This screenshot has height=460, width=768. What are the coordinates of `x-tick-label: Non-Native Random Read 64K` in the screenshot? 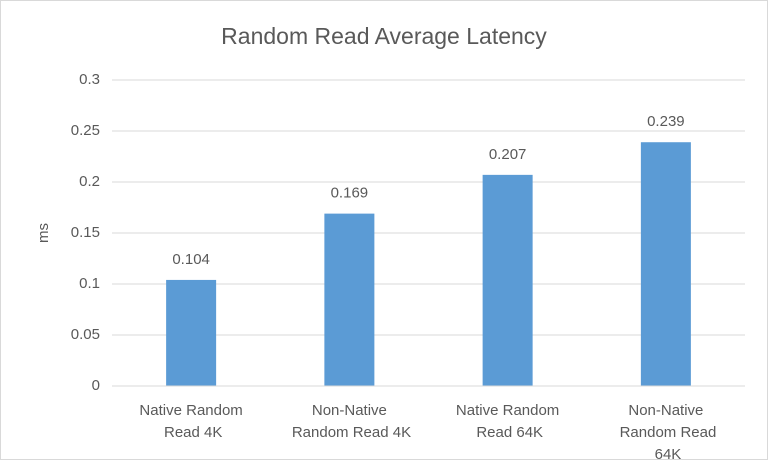 It's located at (665, 431).